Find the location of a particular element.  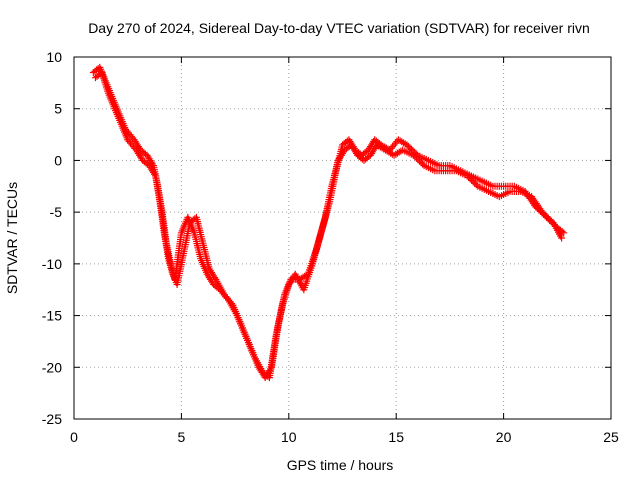

x-tick-label: 25 is located at coordinates (611, 437).